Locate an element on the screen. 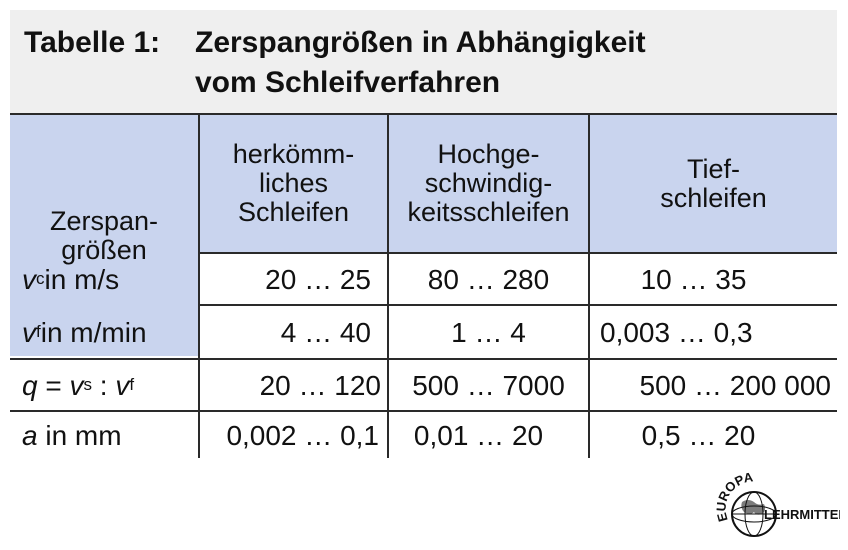 This screenshot has height=550, width=848. cell-q-tief: 500 … 200 000 is located at coordinates (735, 385).